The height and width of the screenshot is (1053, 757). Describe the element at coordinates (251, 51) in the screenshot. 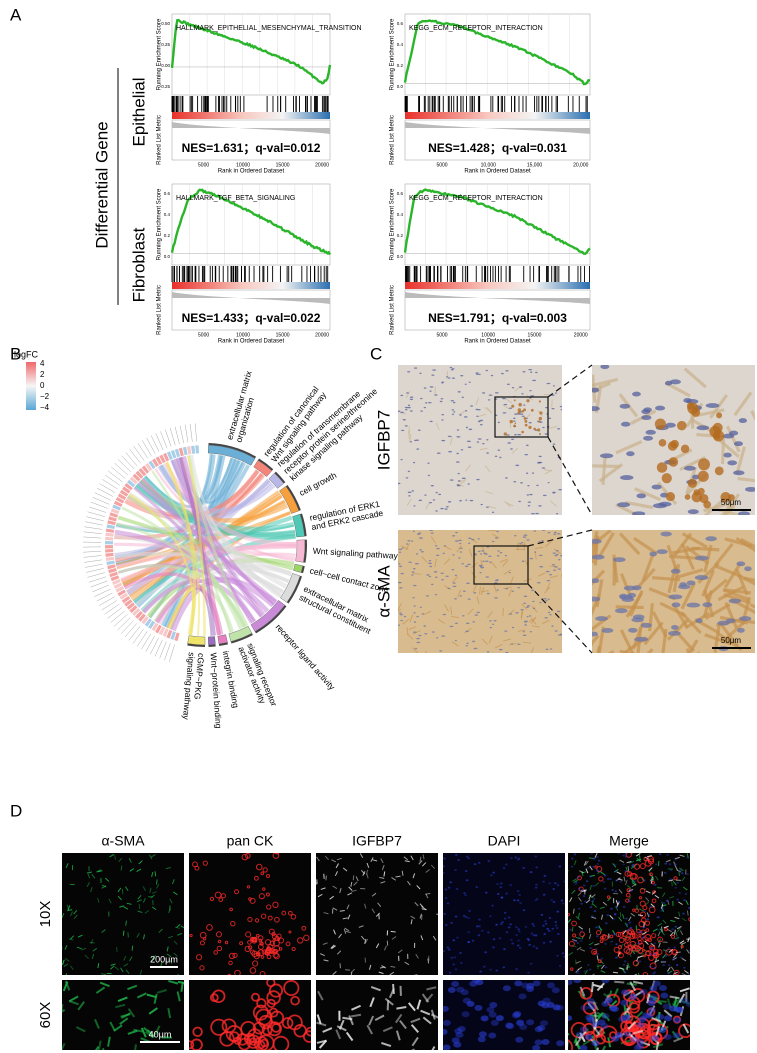

I see `enrichment-curve` at that location.